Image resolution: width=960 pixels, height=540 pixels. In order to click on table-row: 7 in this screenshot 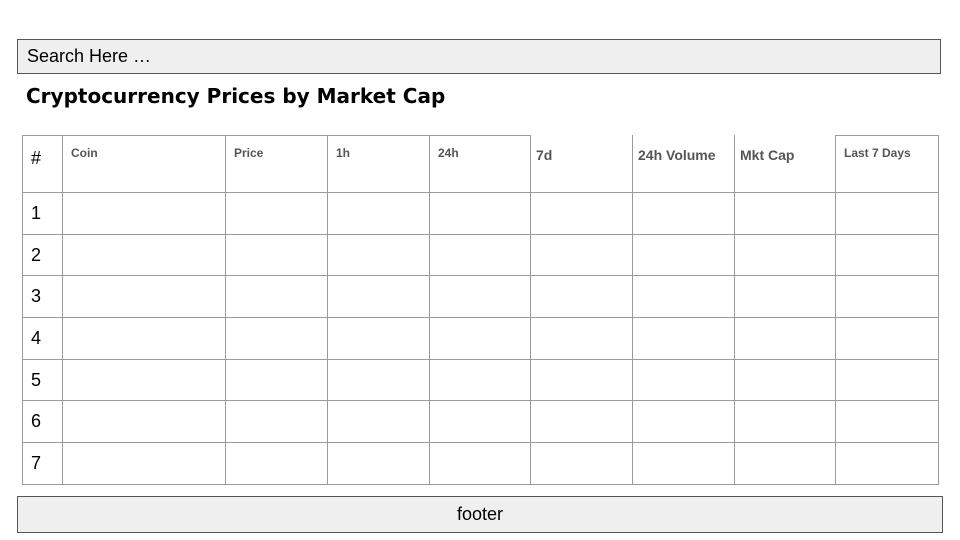, I will do `click(480, 463)`.